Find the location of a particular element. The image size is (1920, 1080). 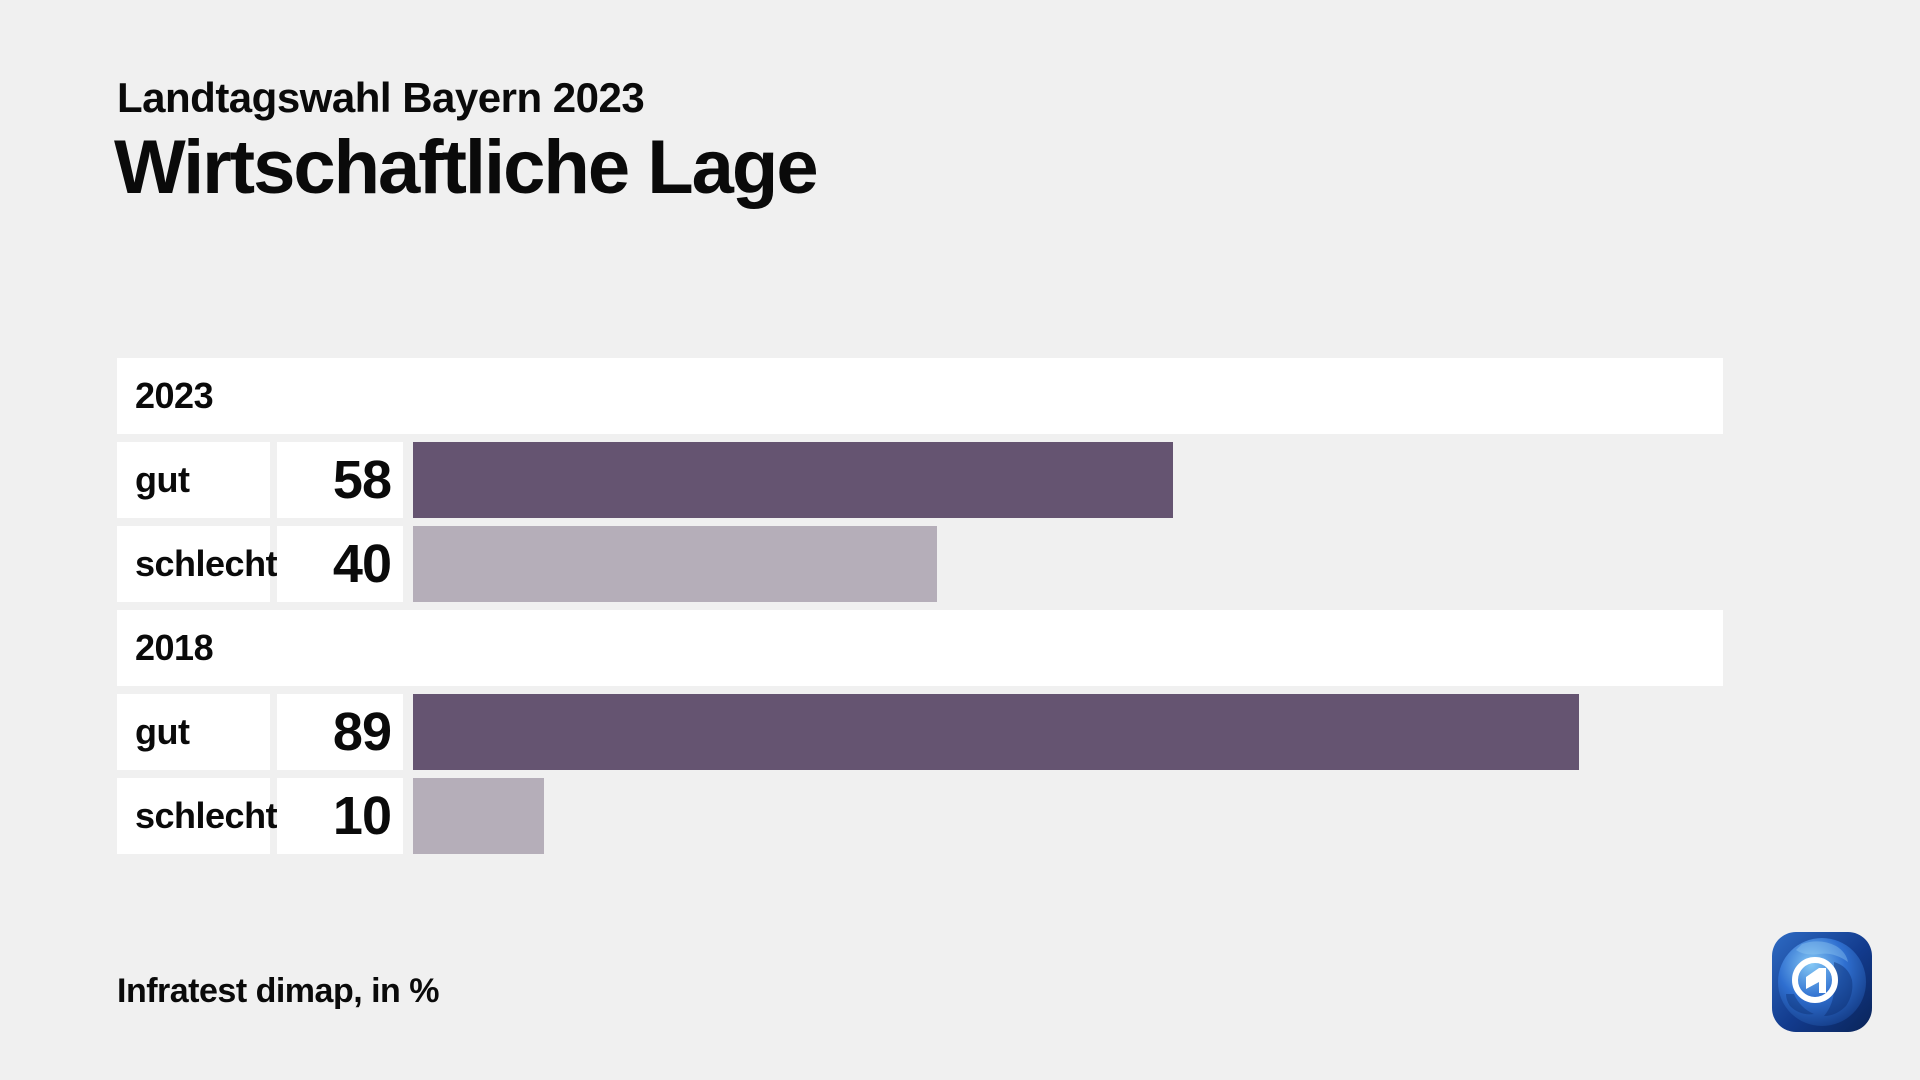

bar-row: schlecht 40 is located at coordinates (920, 564).